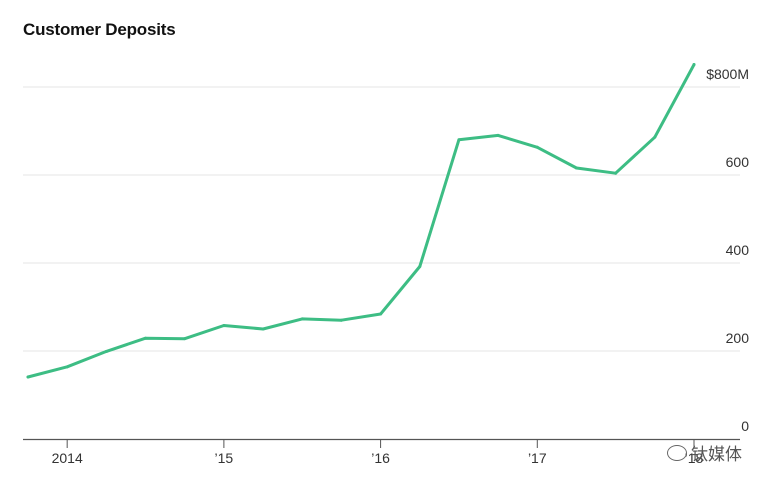  Describe the element at coordinates (537, 458) in the screenshot. I see `x-tick-label: ’17` at that location.